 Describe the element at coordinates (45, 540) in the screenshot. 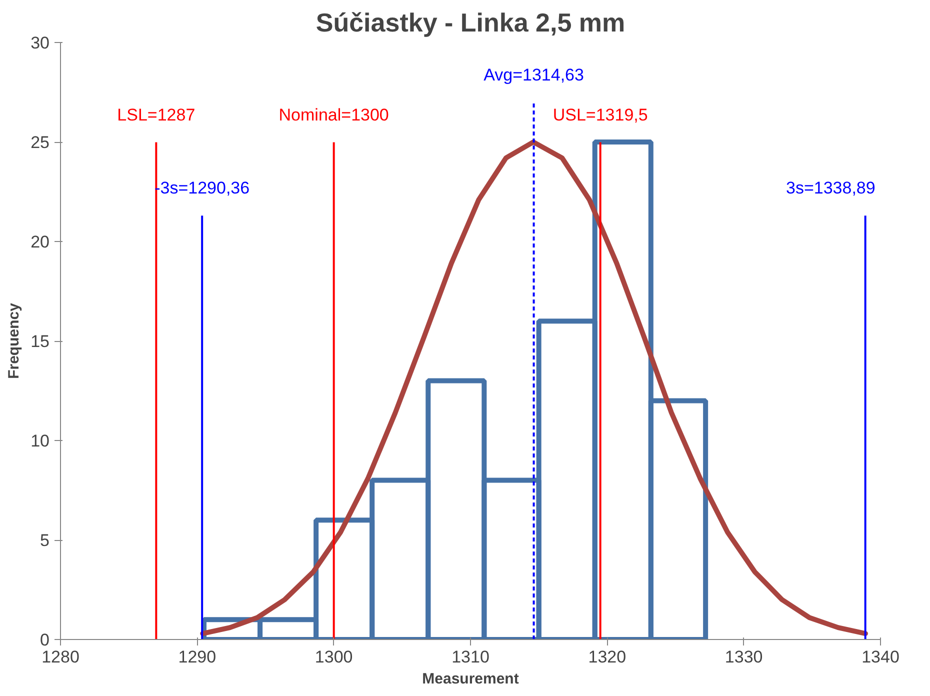

I see `y-tick-label: 5` at that location.